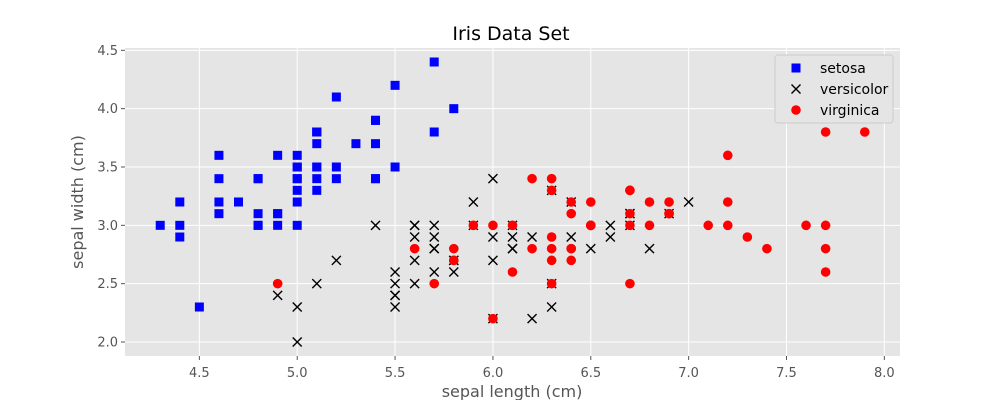 The height and width of the screenshot is (400, 1000). What do you see at coordinates (107, 284) in the screenshot?
I see `y-tick-label: 2.5` at bounding box center [107, 284].